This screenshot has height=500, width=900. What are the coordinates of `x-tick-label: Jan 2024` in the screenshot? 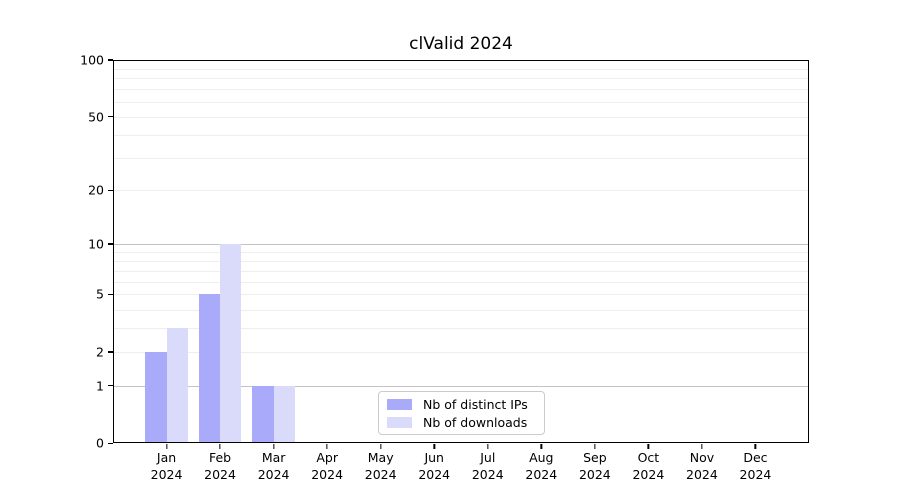 It's located at (167, 466).